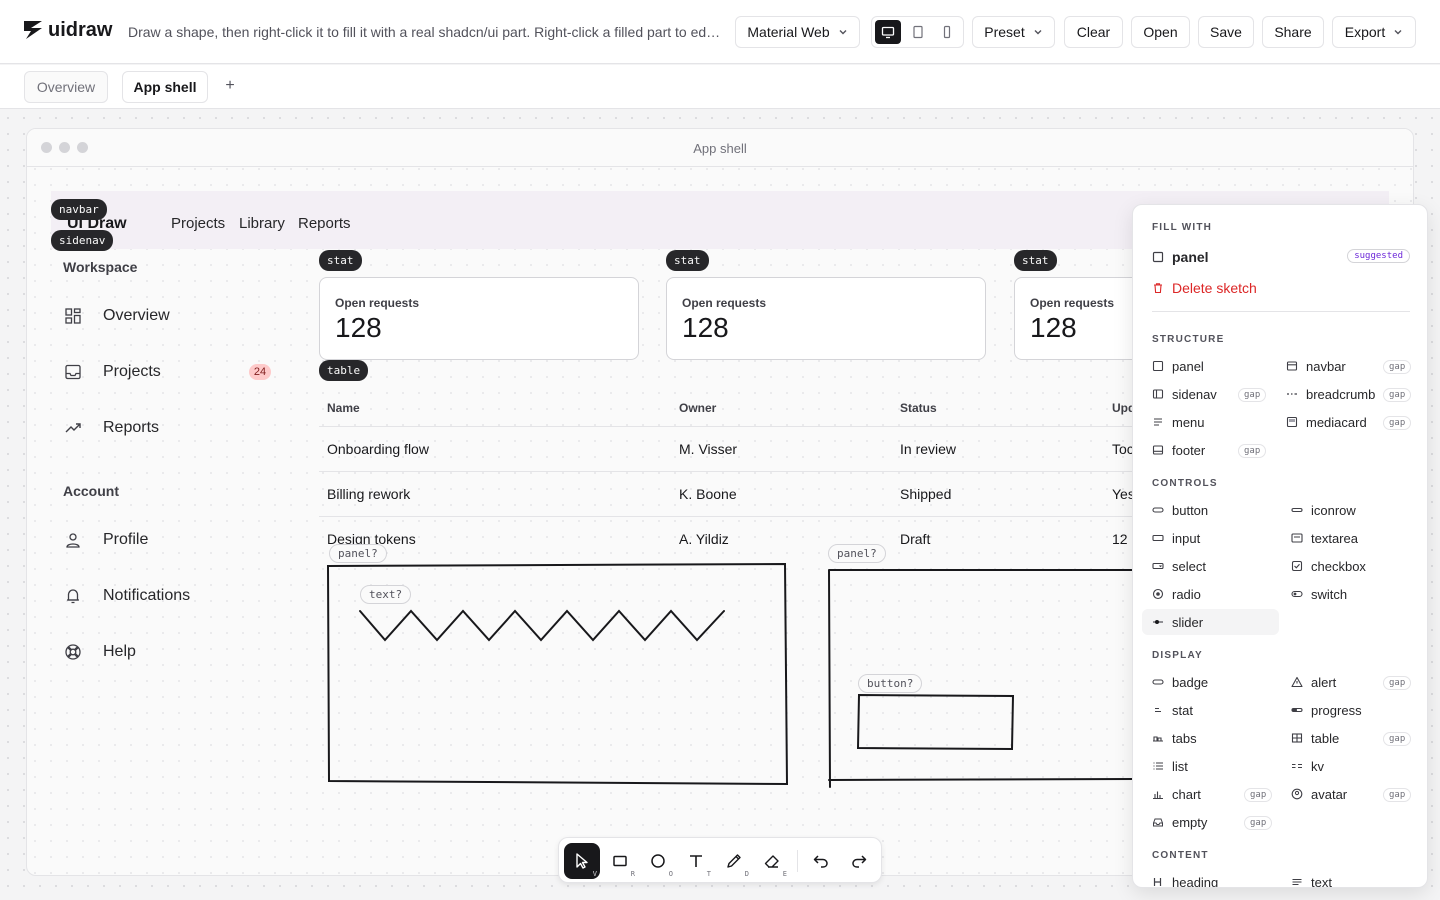 The image size is (1440, 900). I want to click on fill-option-kv: kv, so click(1307, 766).